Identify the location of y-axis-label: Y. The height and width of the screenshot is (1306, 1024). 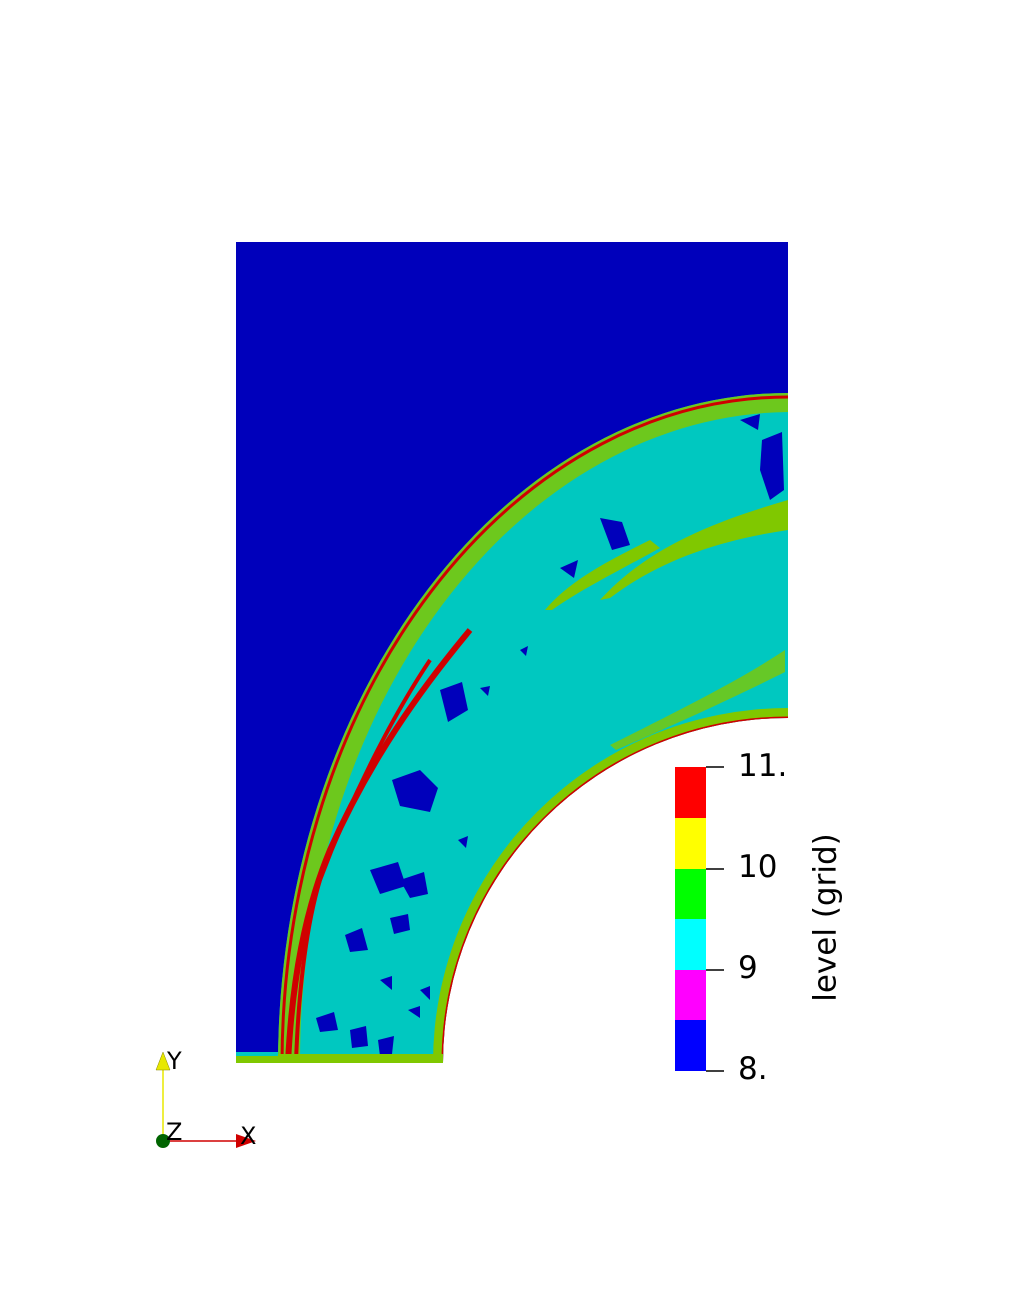
(174, 1061).